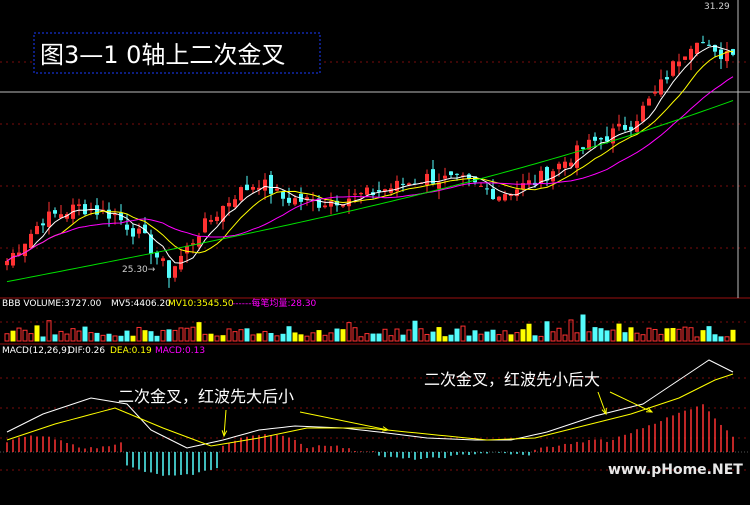 Image resolution: width=750 pixels, height=505 pixels. What do you see at coordinates (162, 55) in the screenshot?
I see `chart-title: 图3—1 0轴上二次金叉` at bounding box center [162, 55].